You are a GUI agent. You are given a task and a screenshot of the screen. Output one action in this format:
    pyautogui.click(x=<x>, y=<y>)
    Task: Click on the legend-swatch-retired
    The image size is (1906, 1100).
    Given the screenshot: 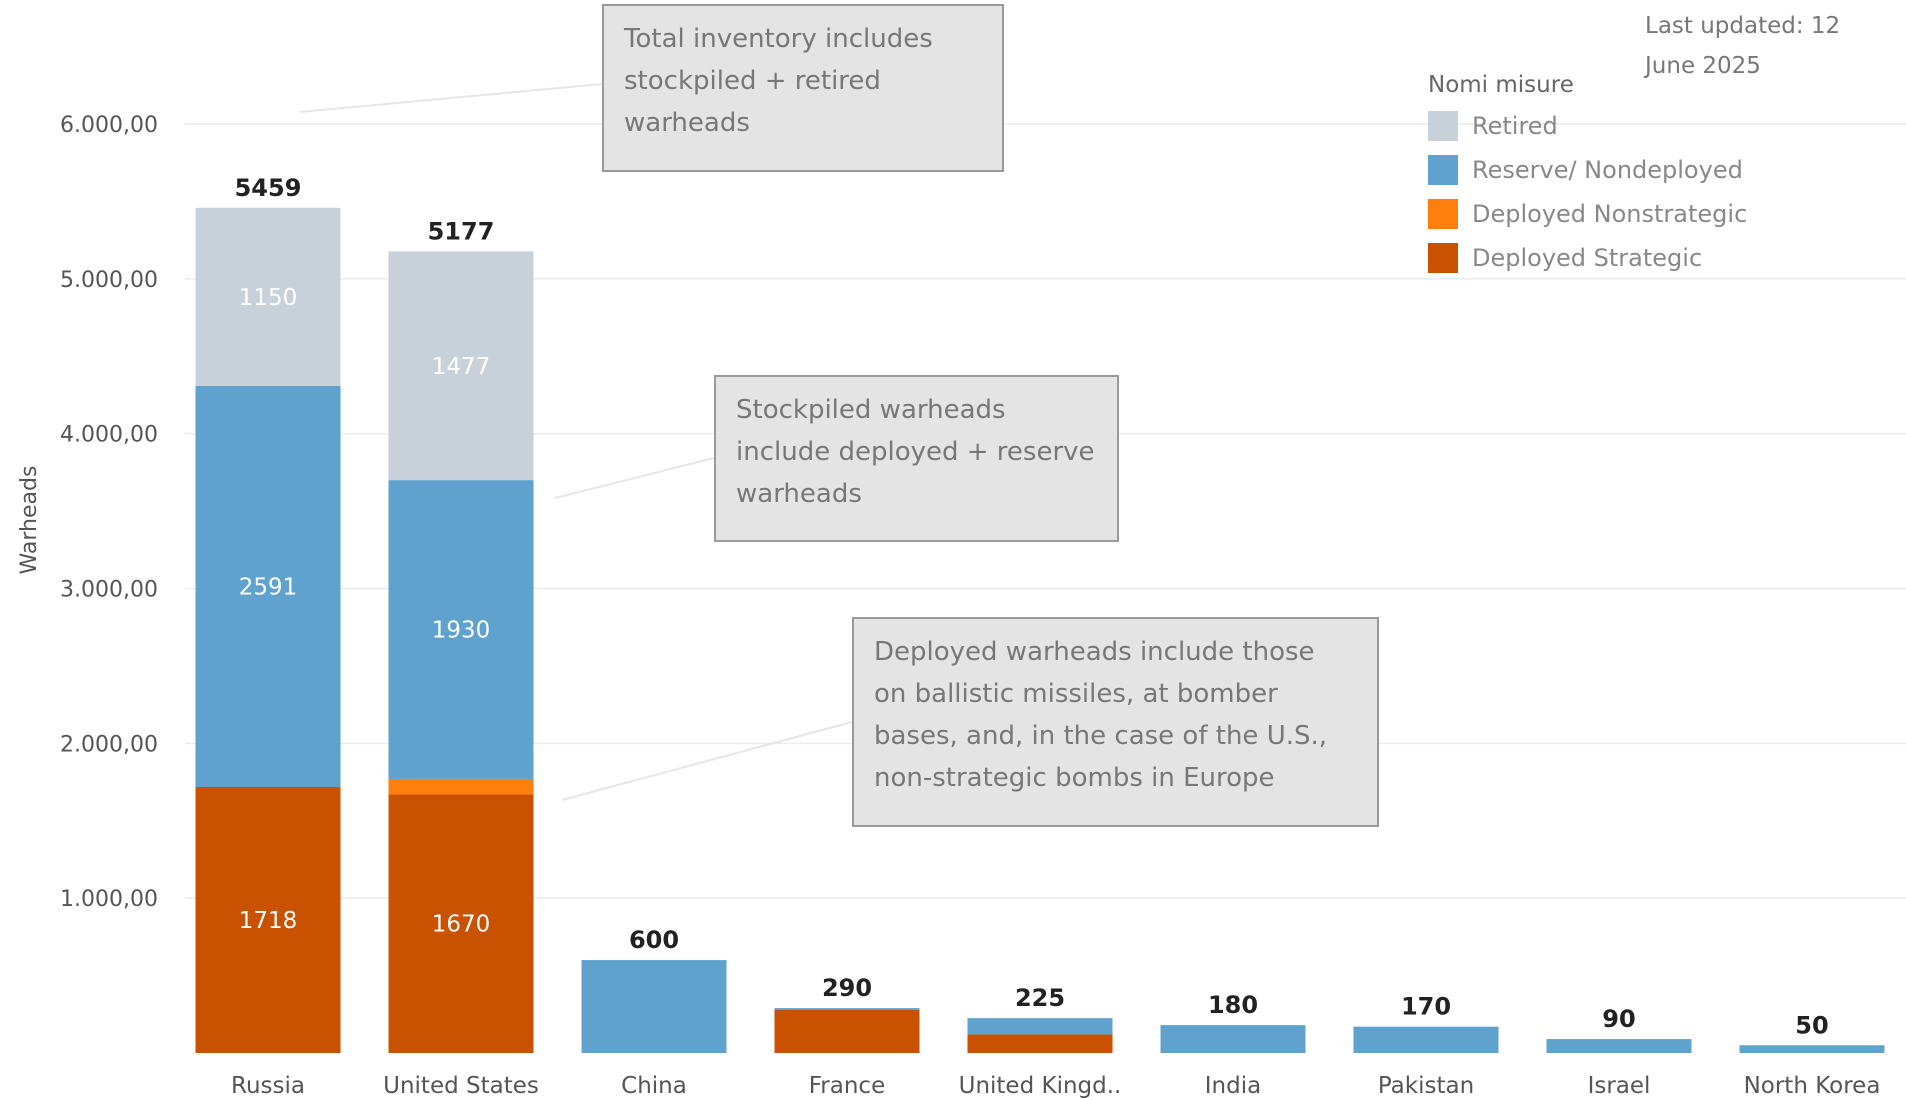 What is the action you would take?
    pyautogui.click(x=1443, y=126)
    